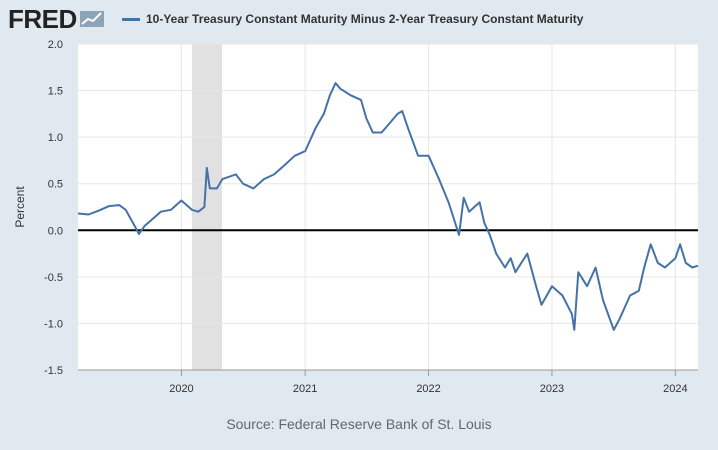 This screenshot has height=450, width=718. I want to click on y-axis-label: Percent, so click(20, 207).